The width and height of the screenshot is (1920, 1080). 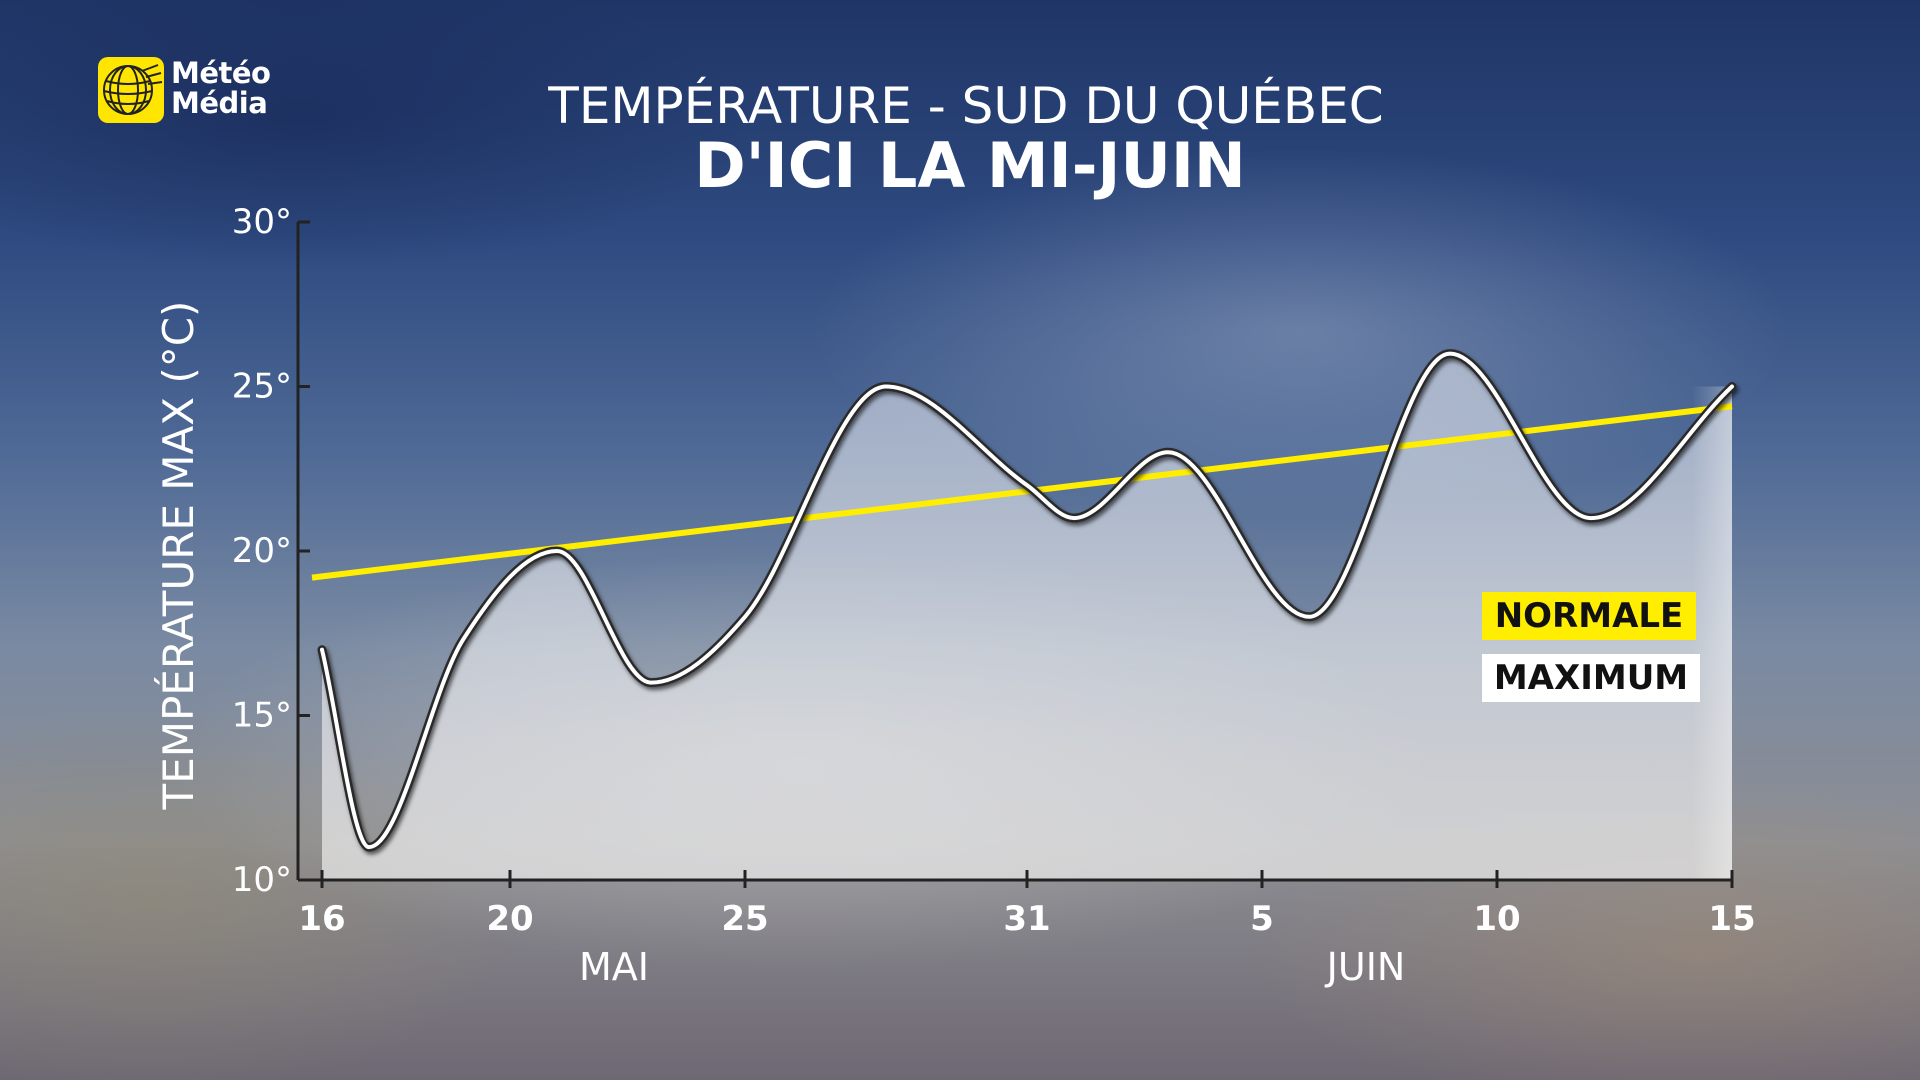 What do you see at coordinates (744, 919) in the screenshot?
I see `x-tick-label: 25` at bounding box center [744, 919].